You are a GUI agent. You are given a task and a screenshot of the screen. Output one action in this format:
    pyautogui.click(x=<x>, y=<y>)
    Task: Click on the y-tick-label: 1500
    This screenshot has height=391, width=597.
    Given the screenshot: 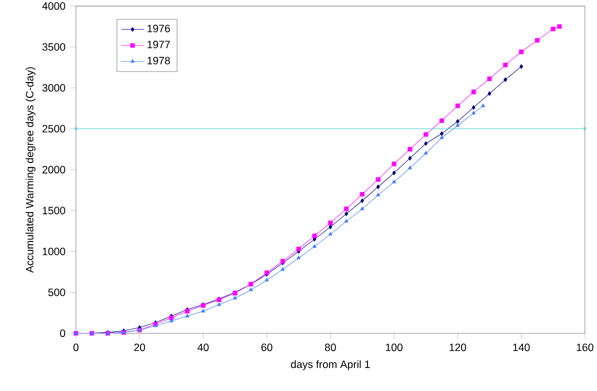 What is the action you would take?
    pyautogui.click(x=54, y=210)
    